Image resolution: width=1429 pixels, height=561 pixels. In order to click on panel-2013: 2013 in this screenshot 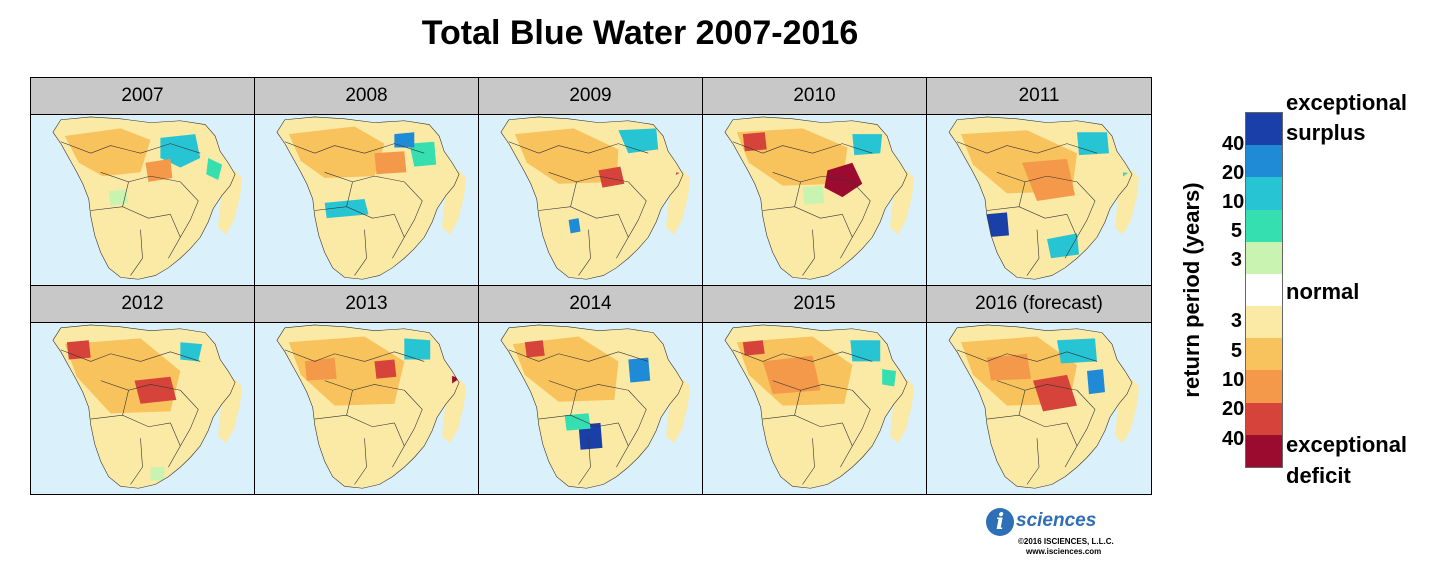, I will do `click(367, 390)`.